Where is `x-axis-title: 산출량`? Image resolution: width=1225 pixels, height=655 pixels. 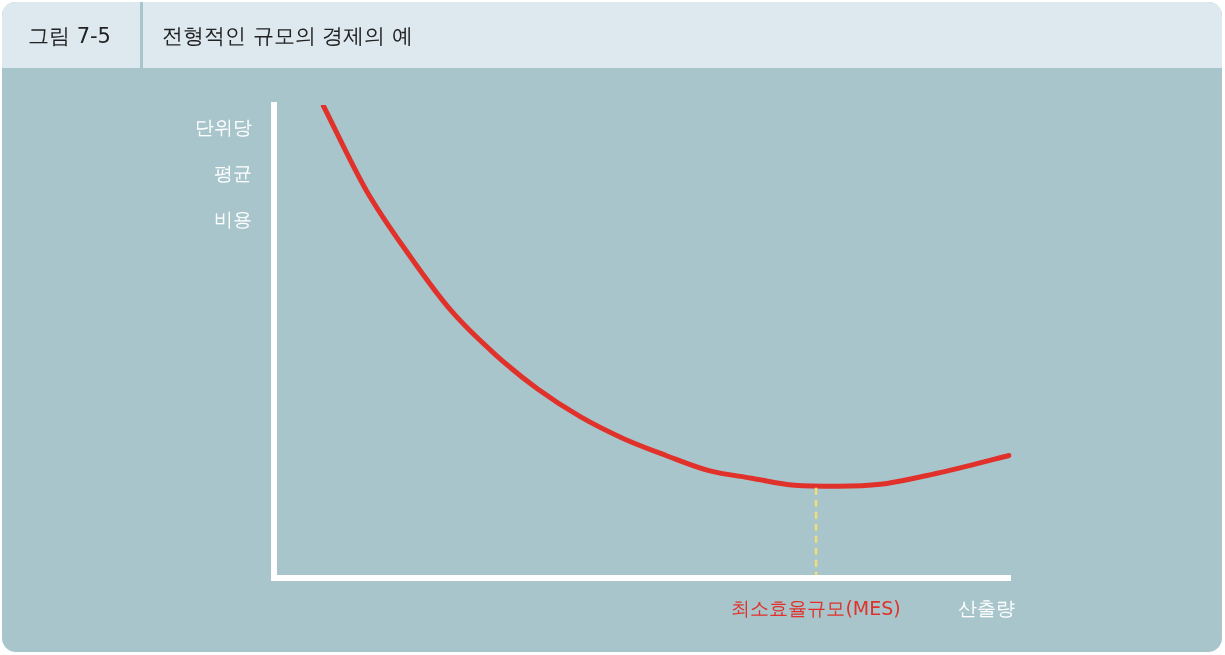 x-axis-title: 산출량 is located at coordinates (986, 607).